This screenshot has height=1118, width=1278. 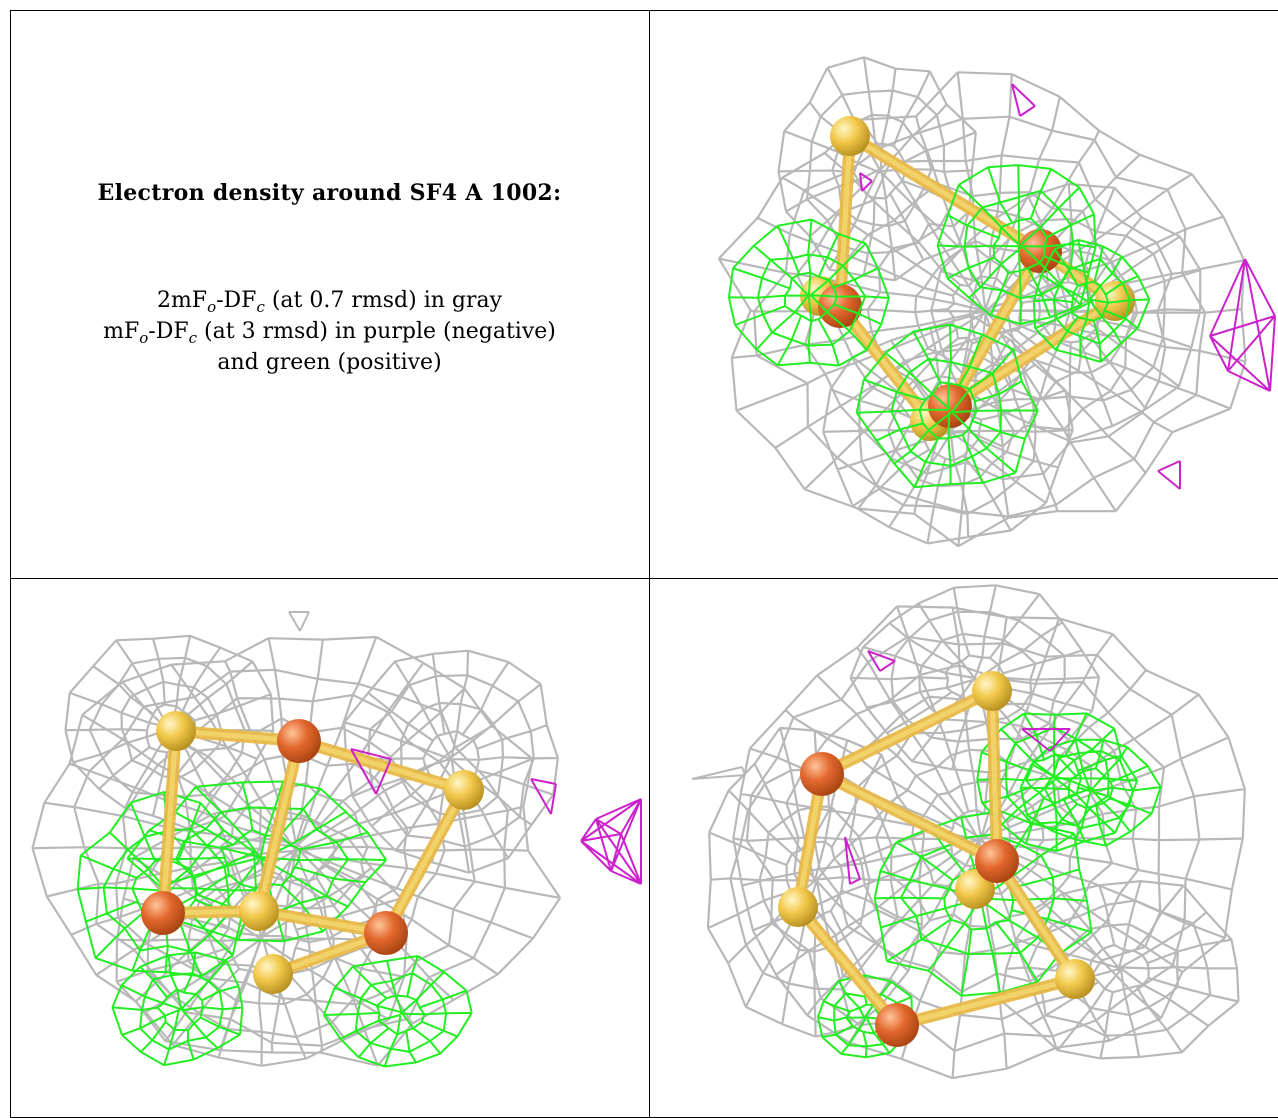 I want to click on grid-line-center, so click(x=649, y=564).